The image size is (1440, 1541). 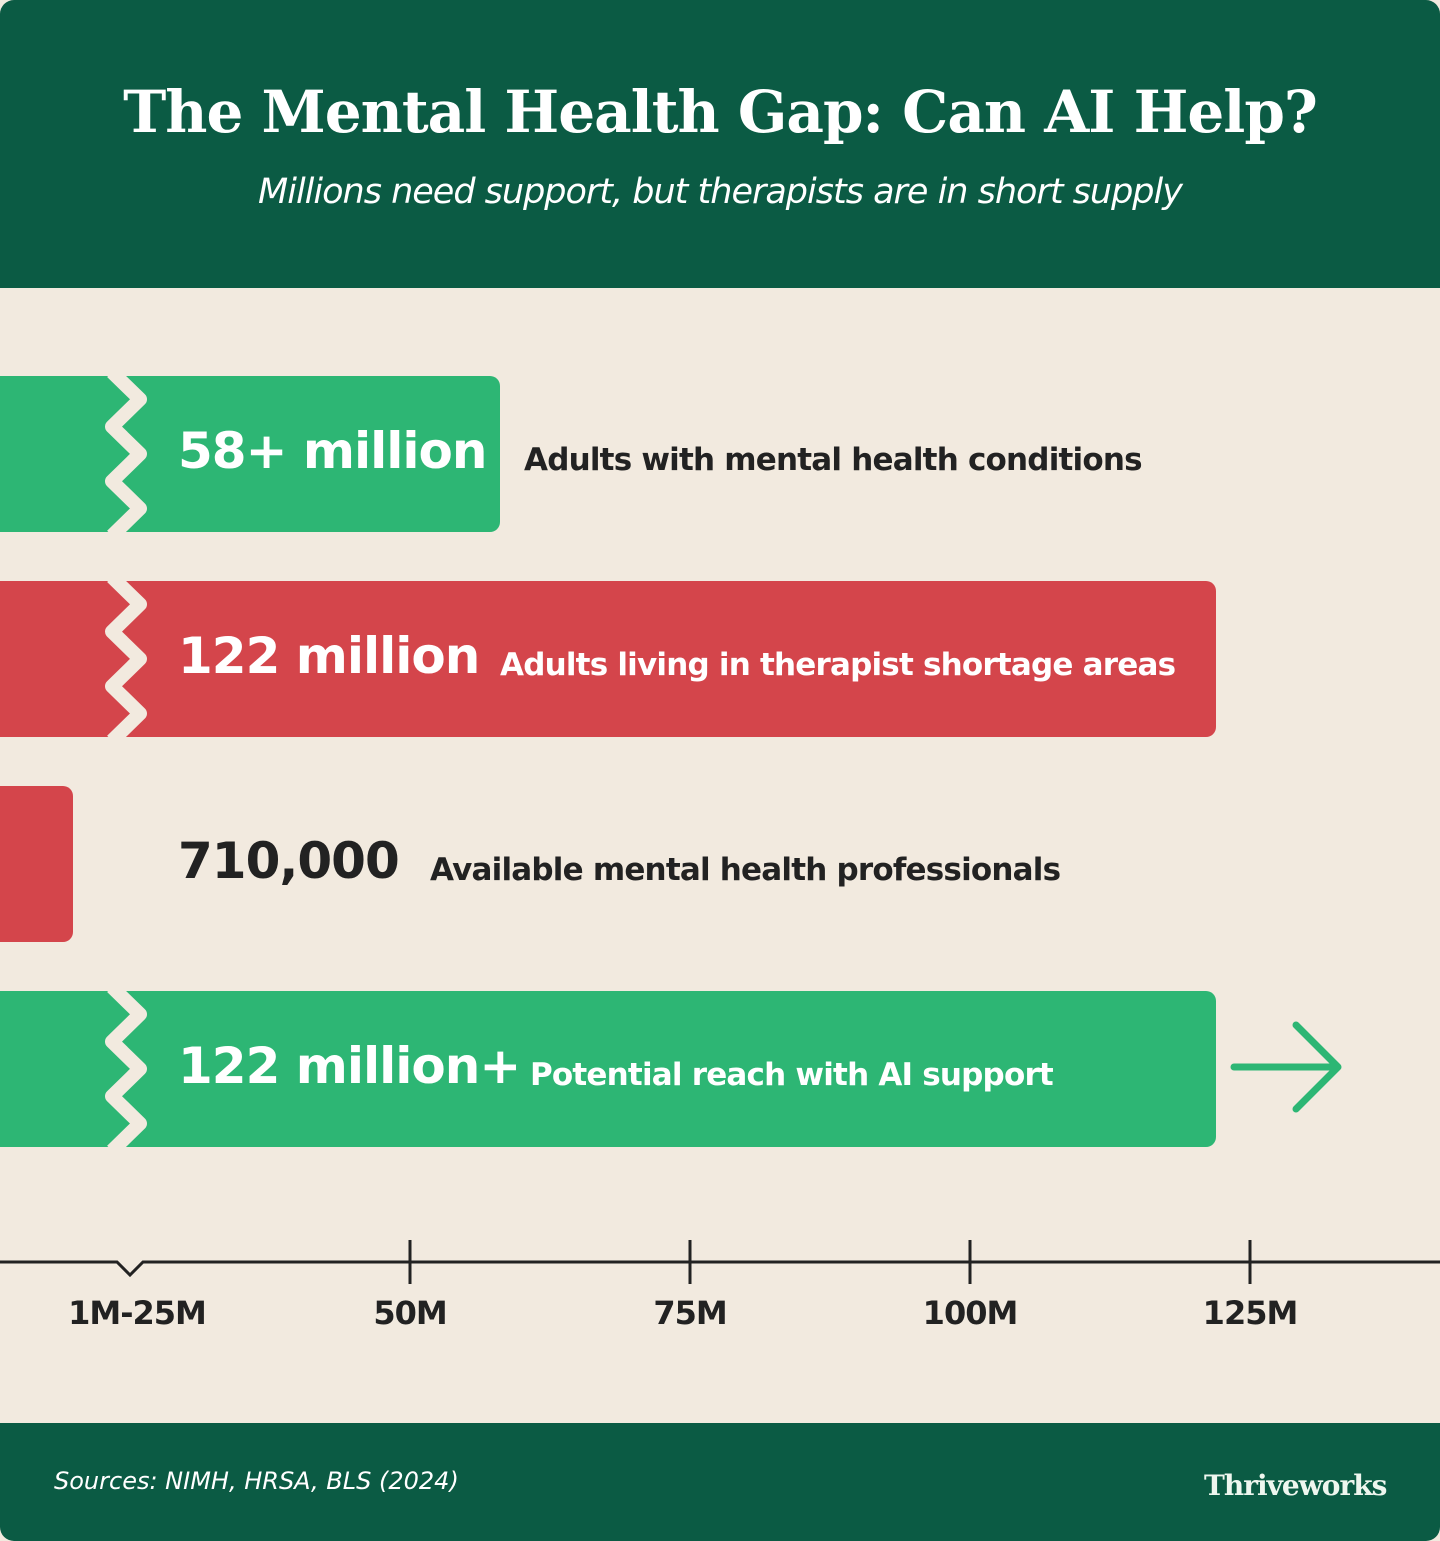 I want to click on bar-value-label: 710,000, so click(x=289, y=861).